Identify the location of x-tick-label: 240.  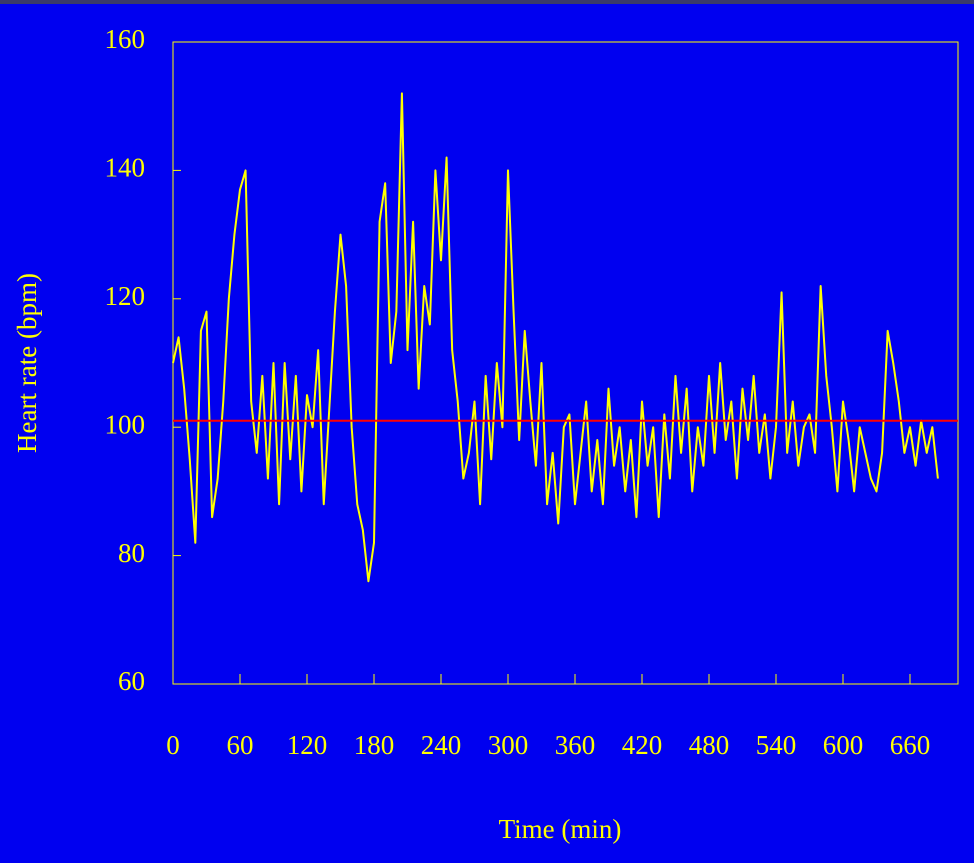
(441, 745).